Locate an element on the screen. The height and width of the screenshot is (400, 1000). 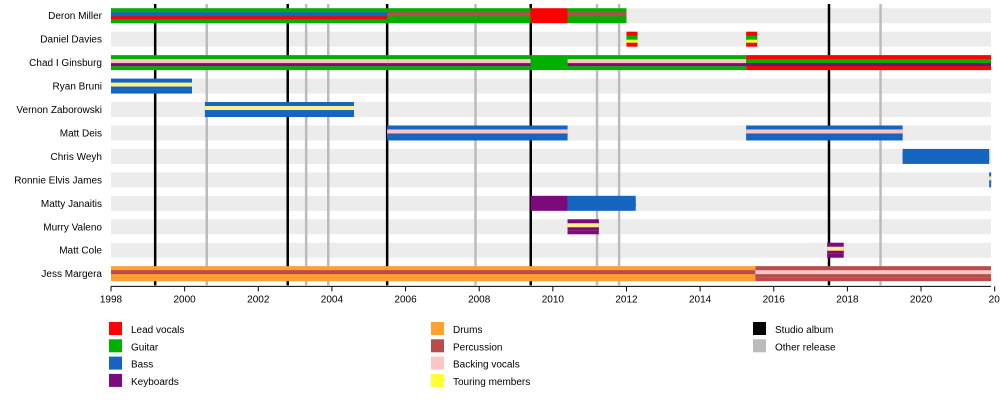
member-name: Murry Valeno is located at coordinates (72, 227).